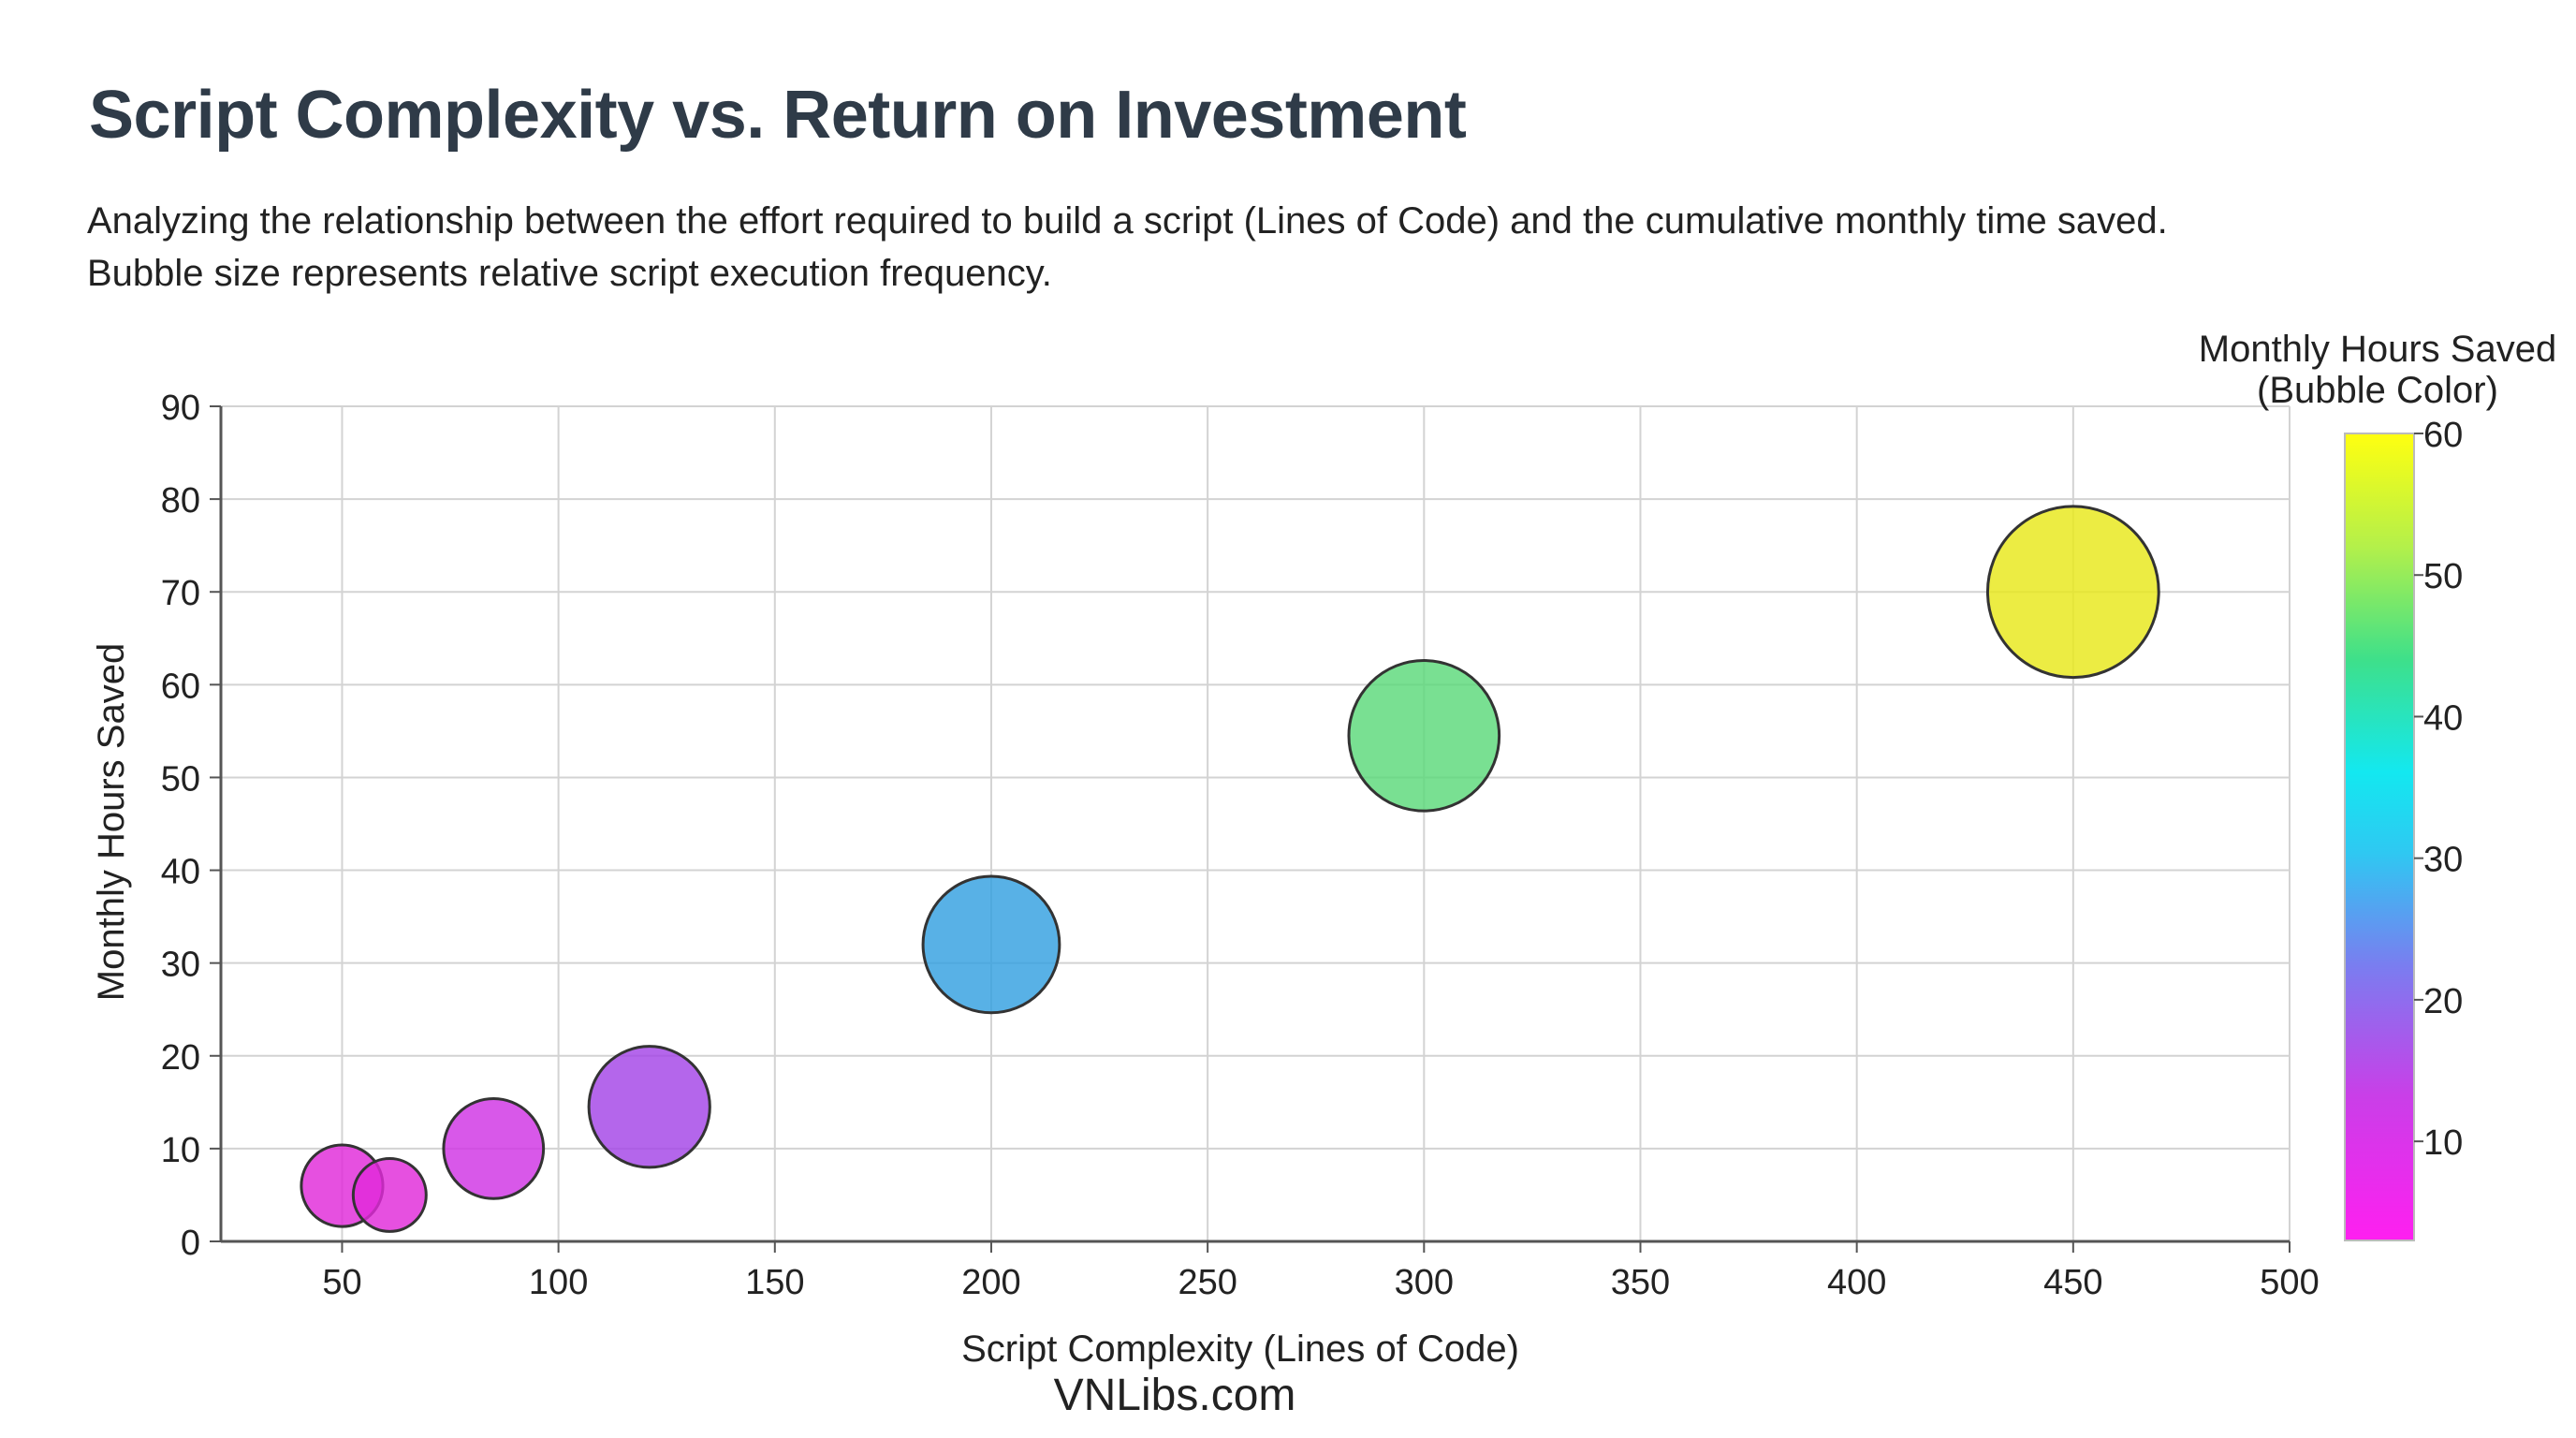  What do you see at coordinates (774, 1282) in the screenshot?
I see `x-tick-label: 150` at bounding box center [774, 1282].